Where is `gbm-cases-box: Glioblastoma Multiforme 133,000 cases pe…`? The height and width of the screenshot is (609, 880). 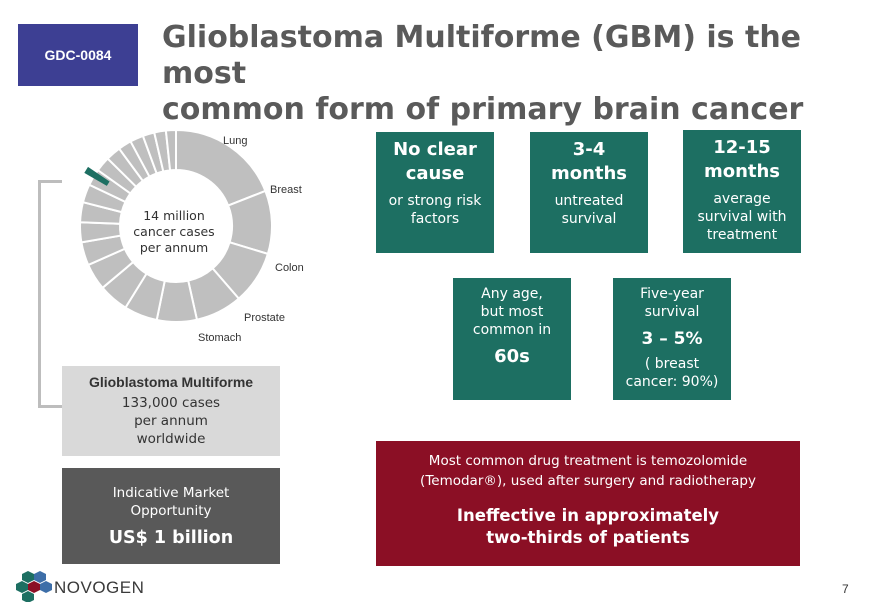
gbm-cases-box: Glioblastoma Multiforme 133,000 cases pe… is located at coordinates (171, 411).